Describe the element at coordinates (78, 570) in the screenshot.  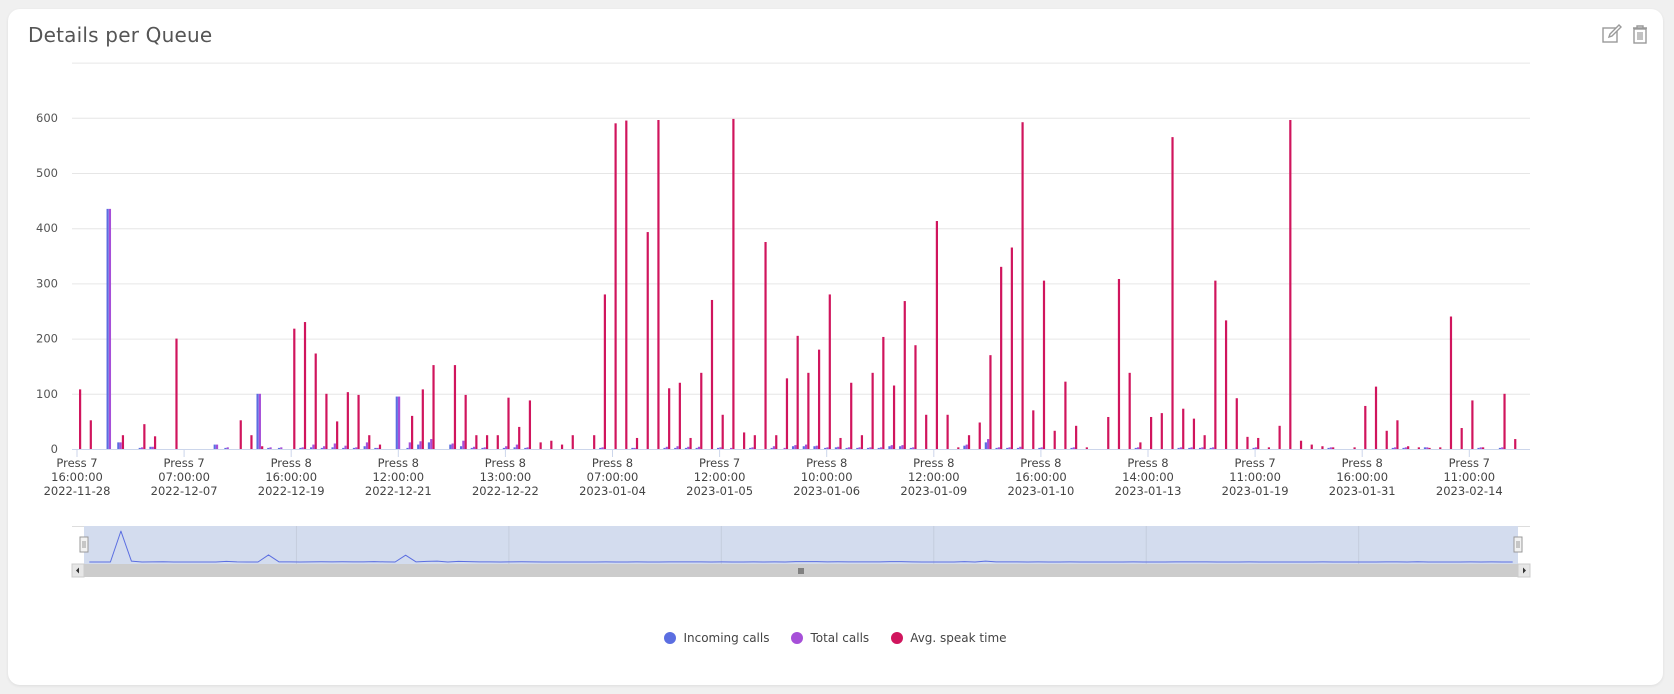
I see `scroll-left-button` at that location.